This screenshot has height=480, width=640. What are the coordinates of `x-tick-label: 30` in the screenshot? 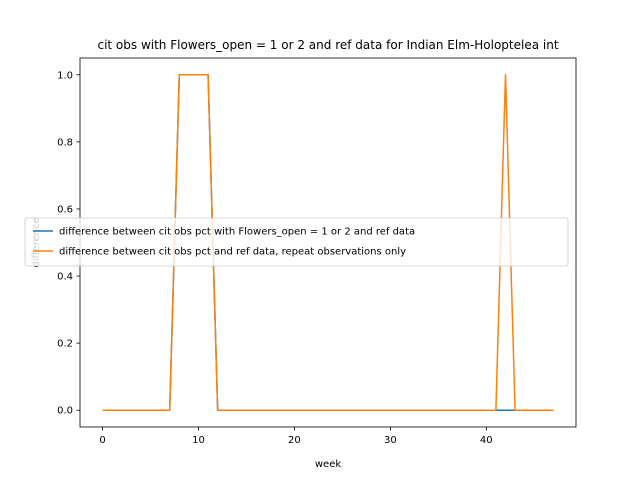 It's located at (390, 440).